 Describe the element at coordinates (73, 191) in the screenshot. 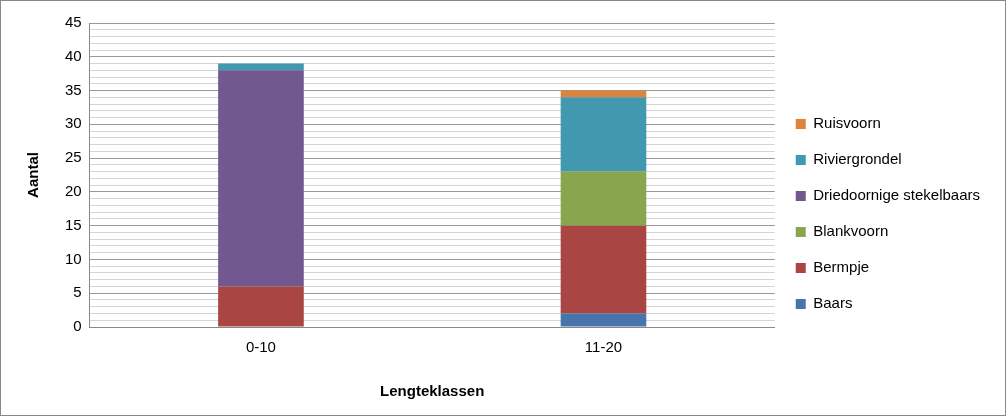

I see `y-tick-label: 20` at that location.